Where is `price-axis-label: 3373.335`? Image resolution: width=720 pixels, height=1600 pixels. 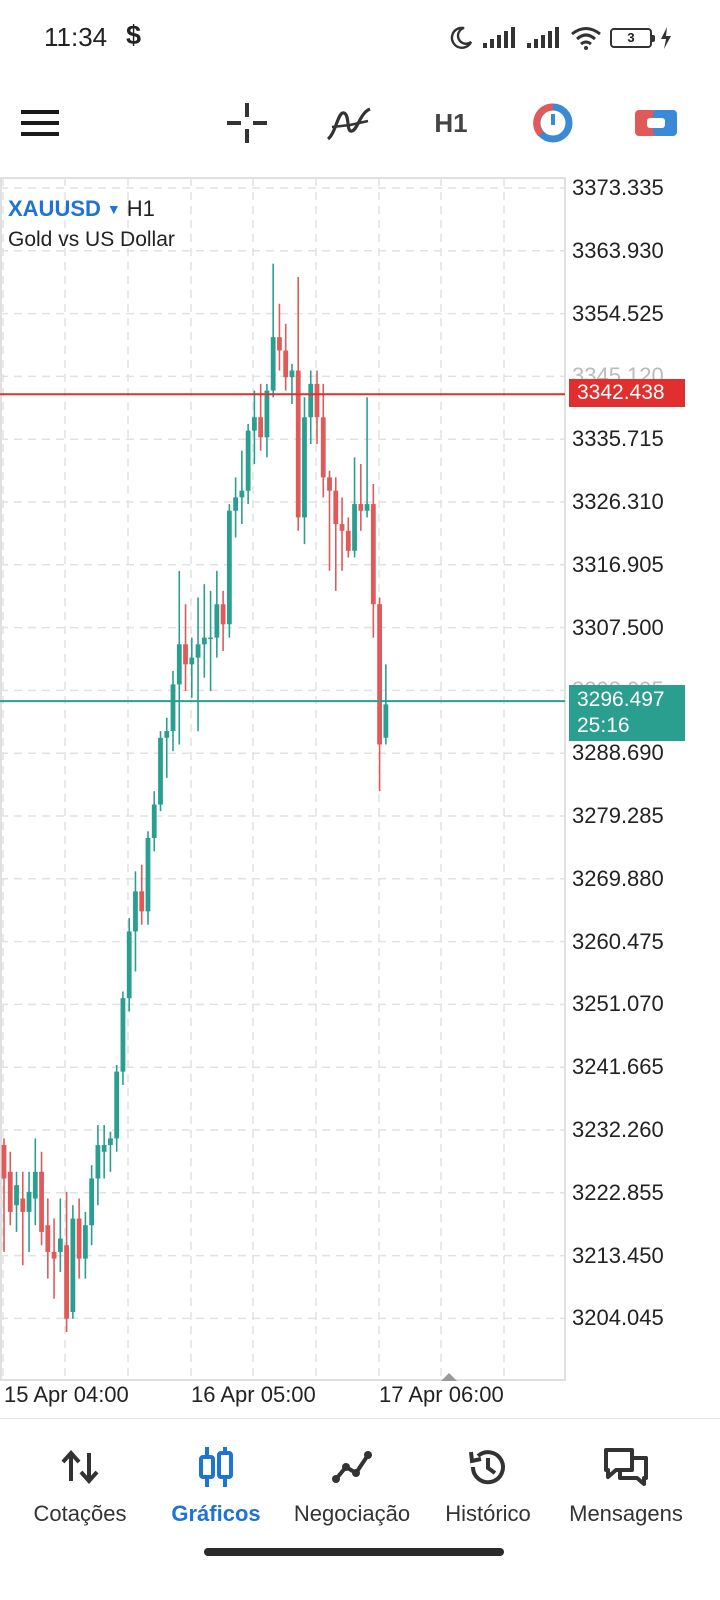
price-axis-label: 3373.335 is located at coordinates (618, 187).